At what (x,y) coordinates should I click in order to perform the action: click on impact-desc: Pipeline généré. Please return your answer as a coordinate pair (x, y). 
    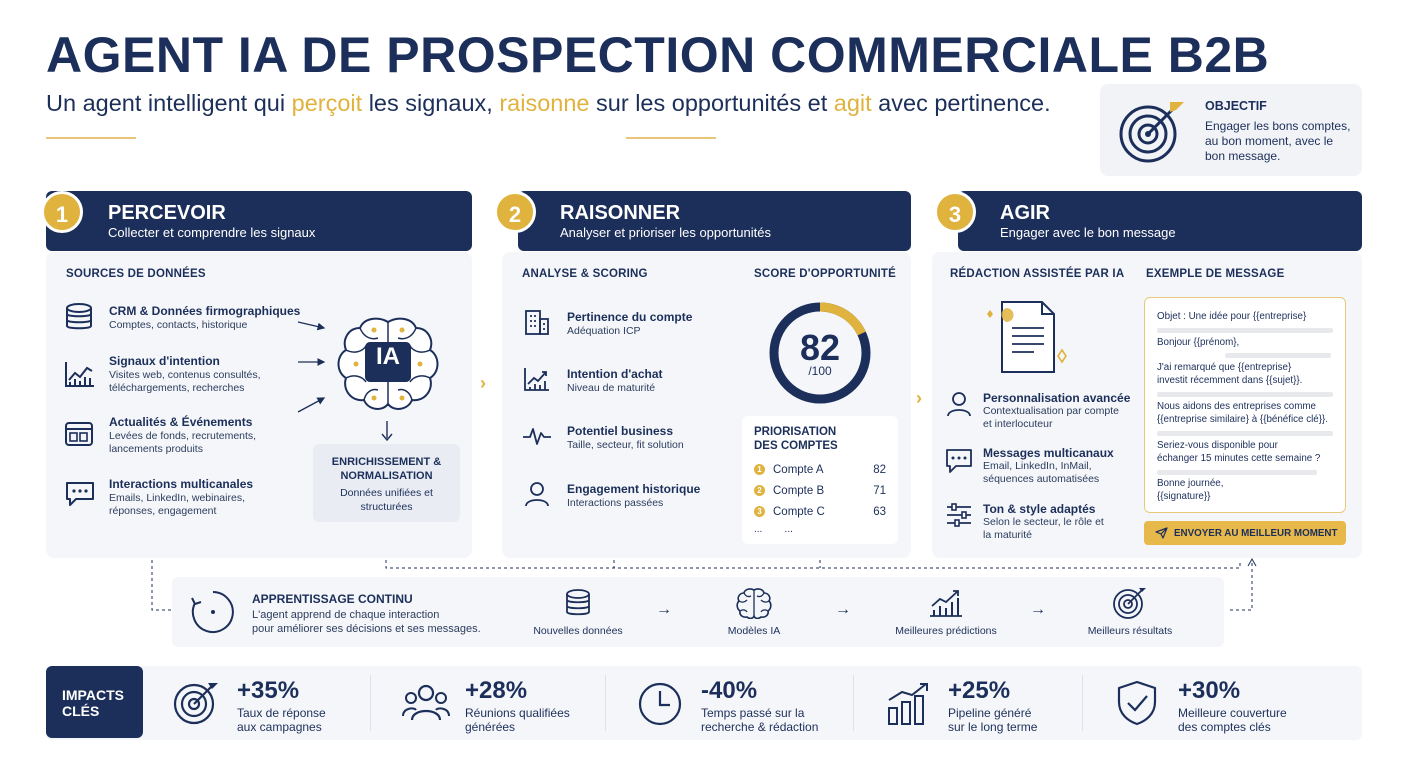
    Looking at the image, I should click on (990, 713).